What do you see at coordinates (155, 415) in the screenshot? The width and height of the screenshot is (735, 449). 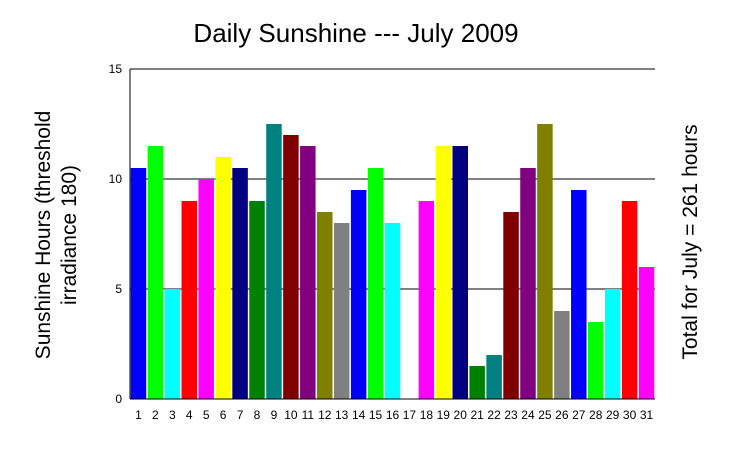 I see `x-tick-label: 2` at bounding box center [155, 415].